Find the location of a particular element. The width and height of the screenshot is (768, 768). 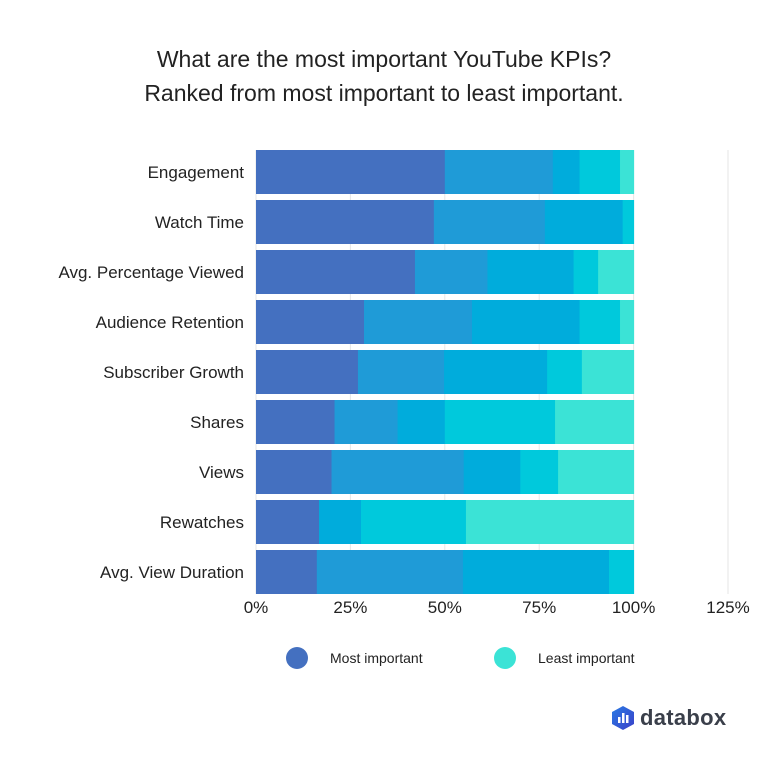

category-label: Subscriber Growth is located at coordinates (173, 372).